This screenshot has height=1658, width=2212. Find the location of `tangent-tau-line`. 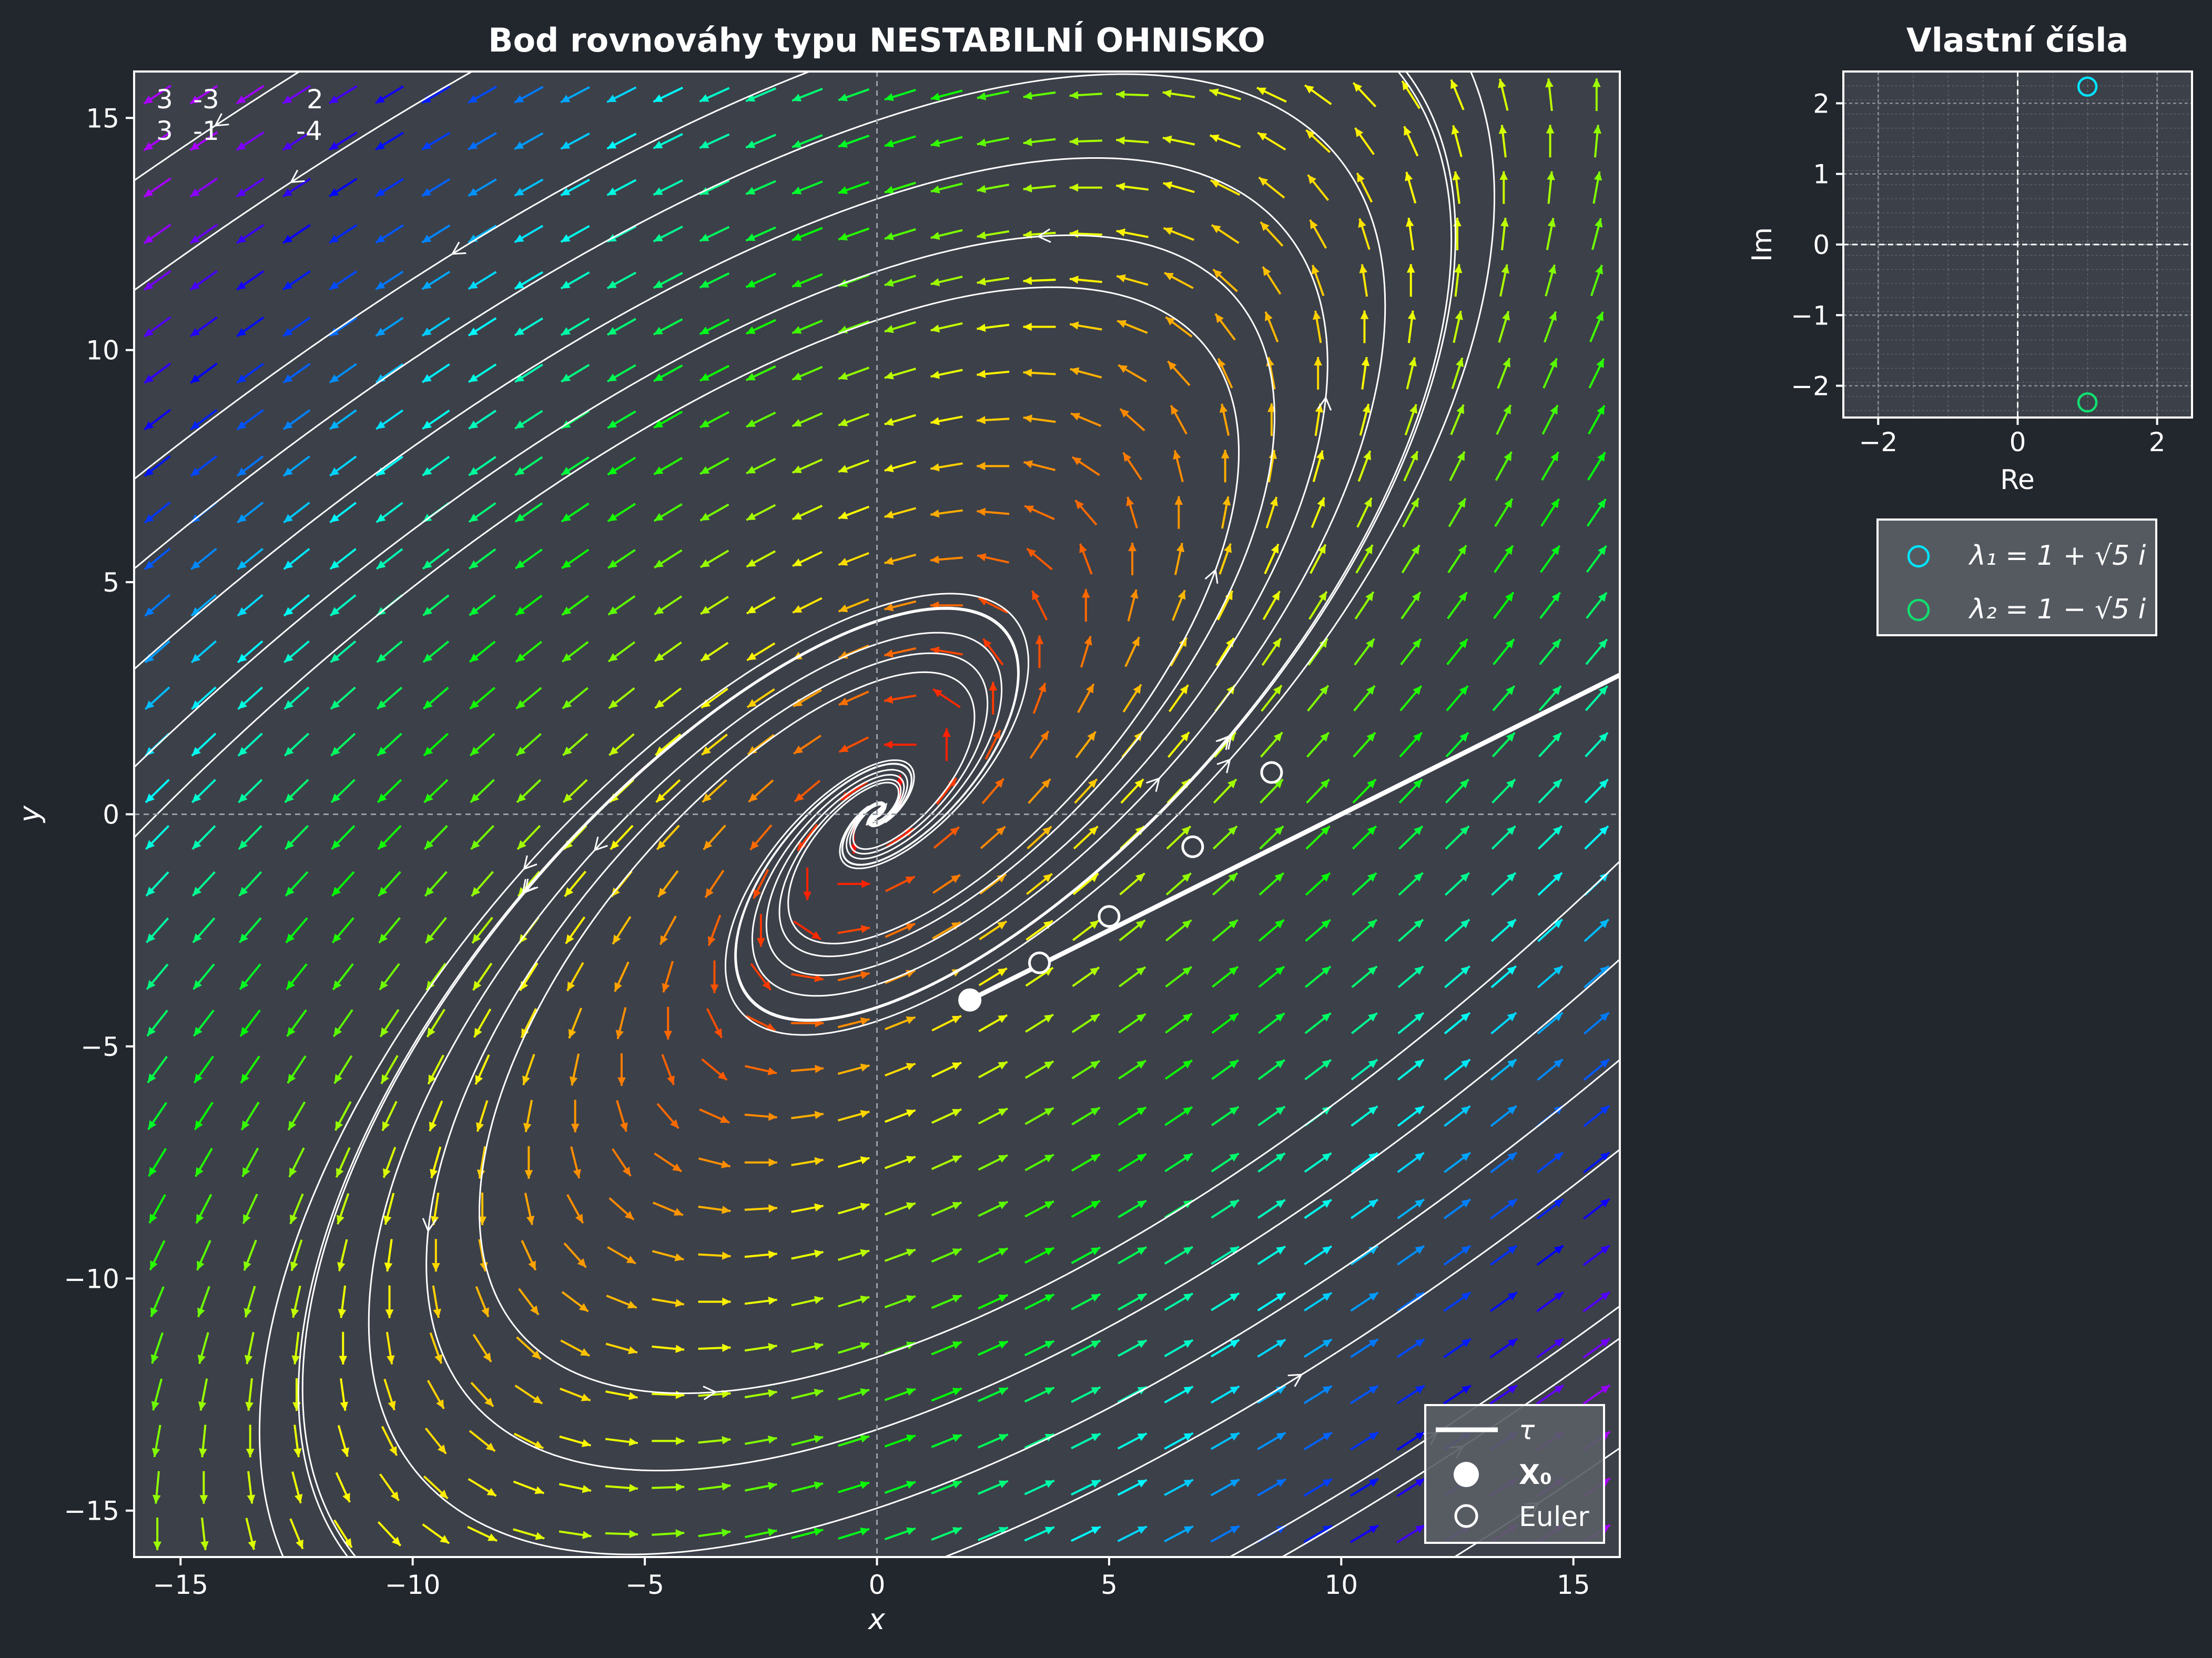

tangent-tau-line is located at coordinates (1295, 837).